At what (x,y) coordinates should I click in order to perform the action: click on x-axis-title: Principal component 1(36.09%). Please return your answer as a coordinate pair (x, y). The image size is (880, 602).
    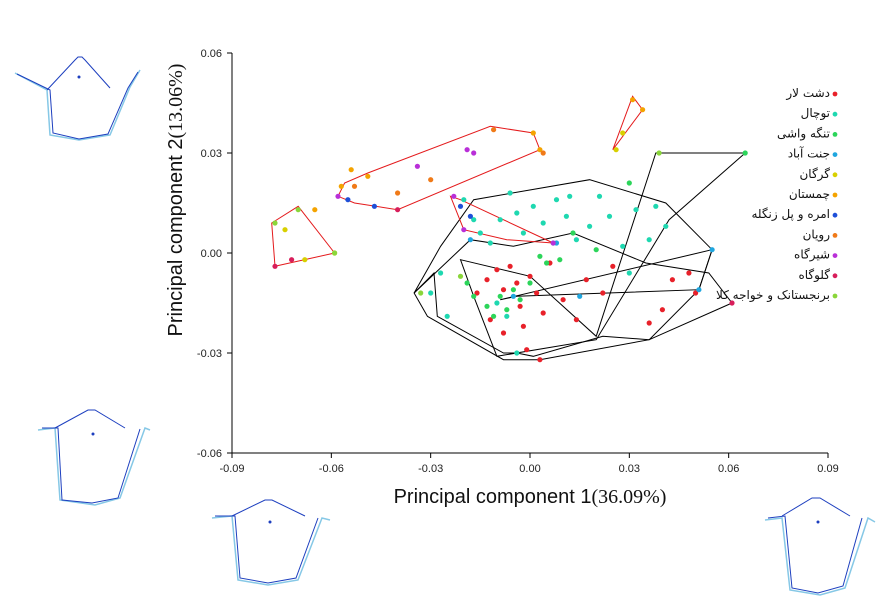
    Looking at the image, I should click on (530, 497).